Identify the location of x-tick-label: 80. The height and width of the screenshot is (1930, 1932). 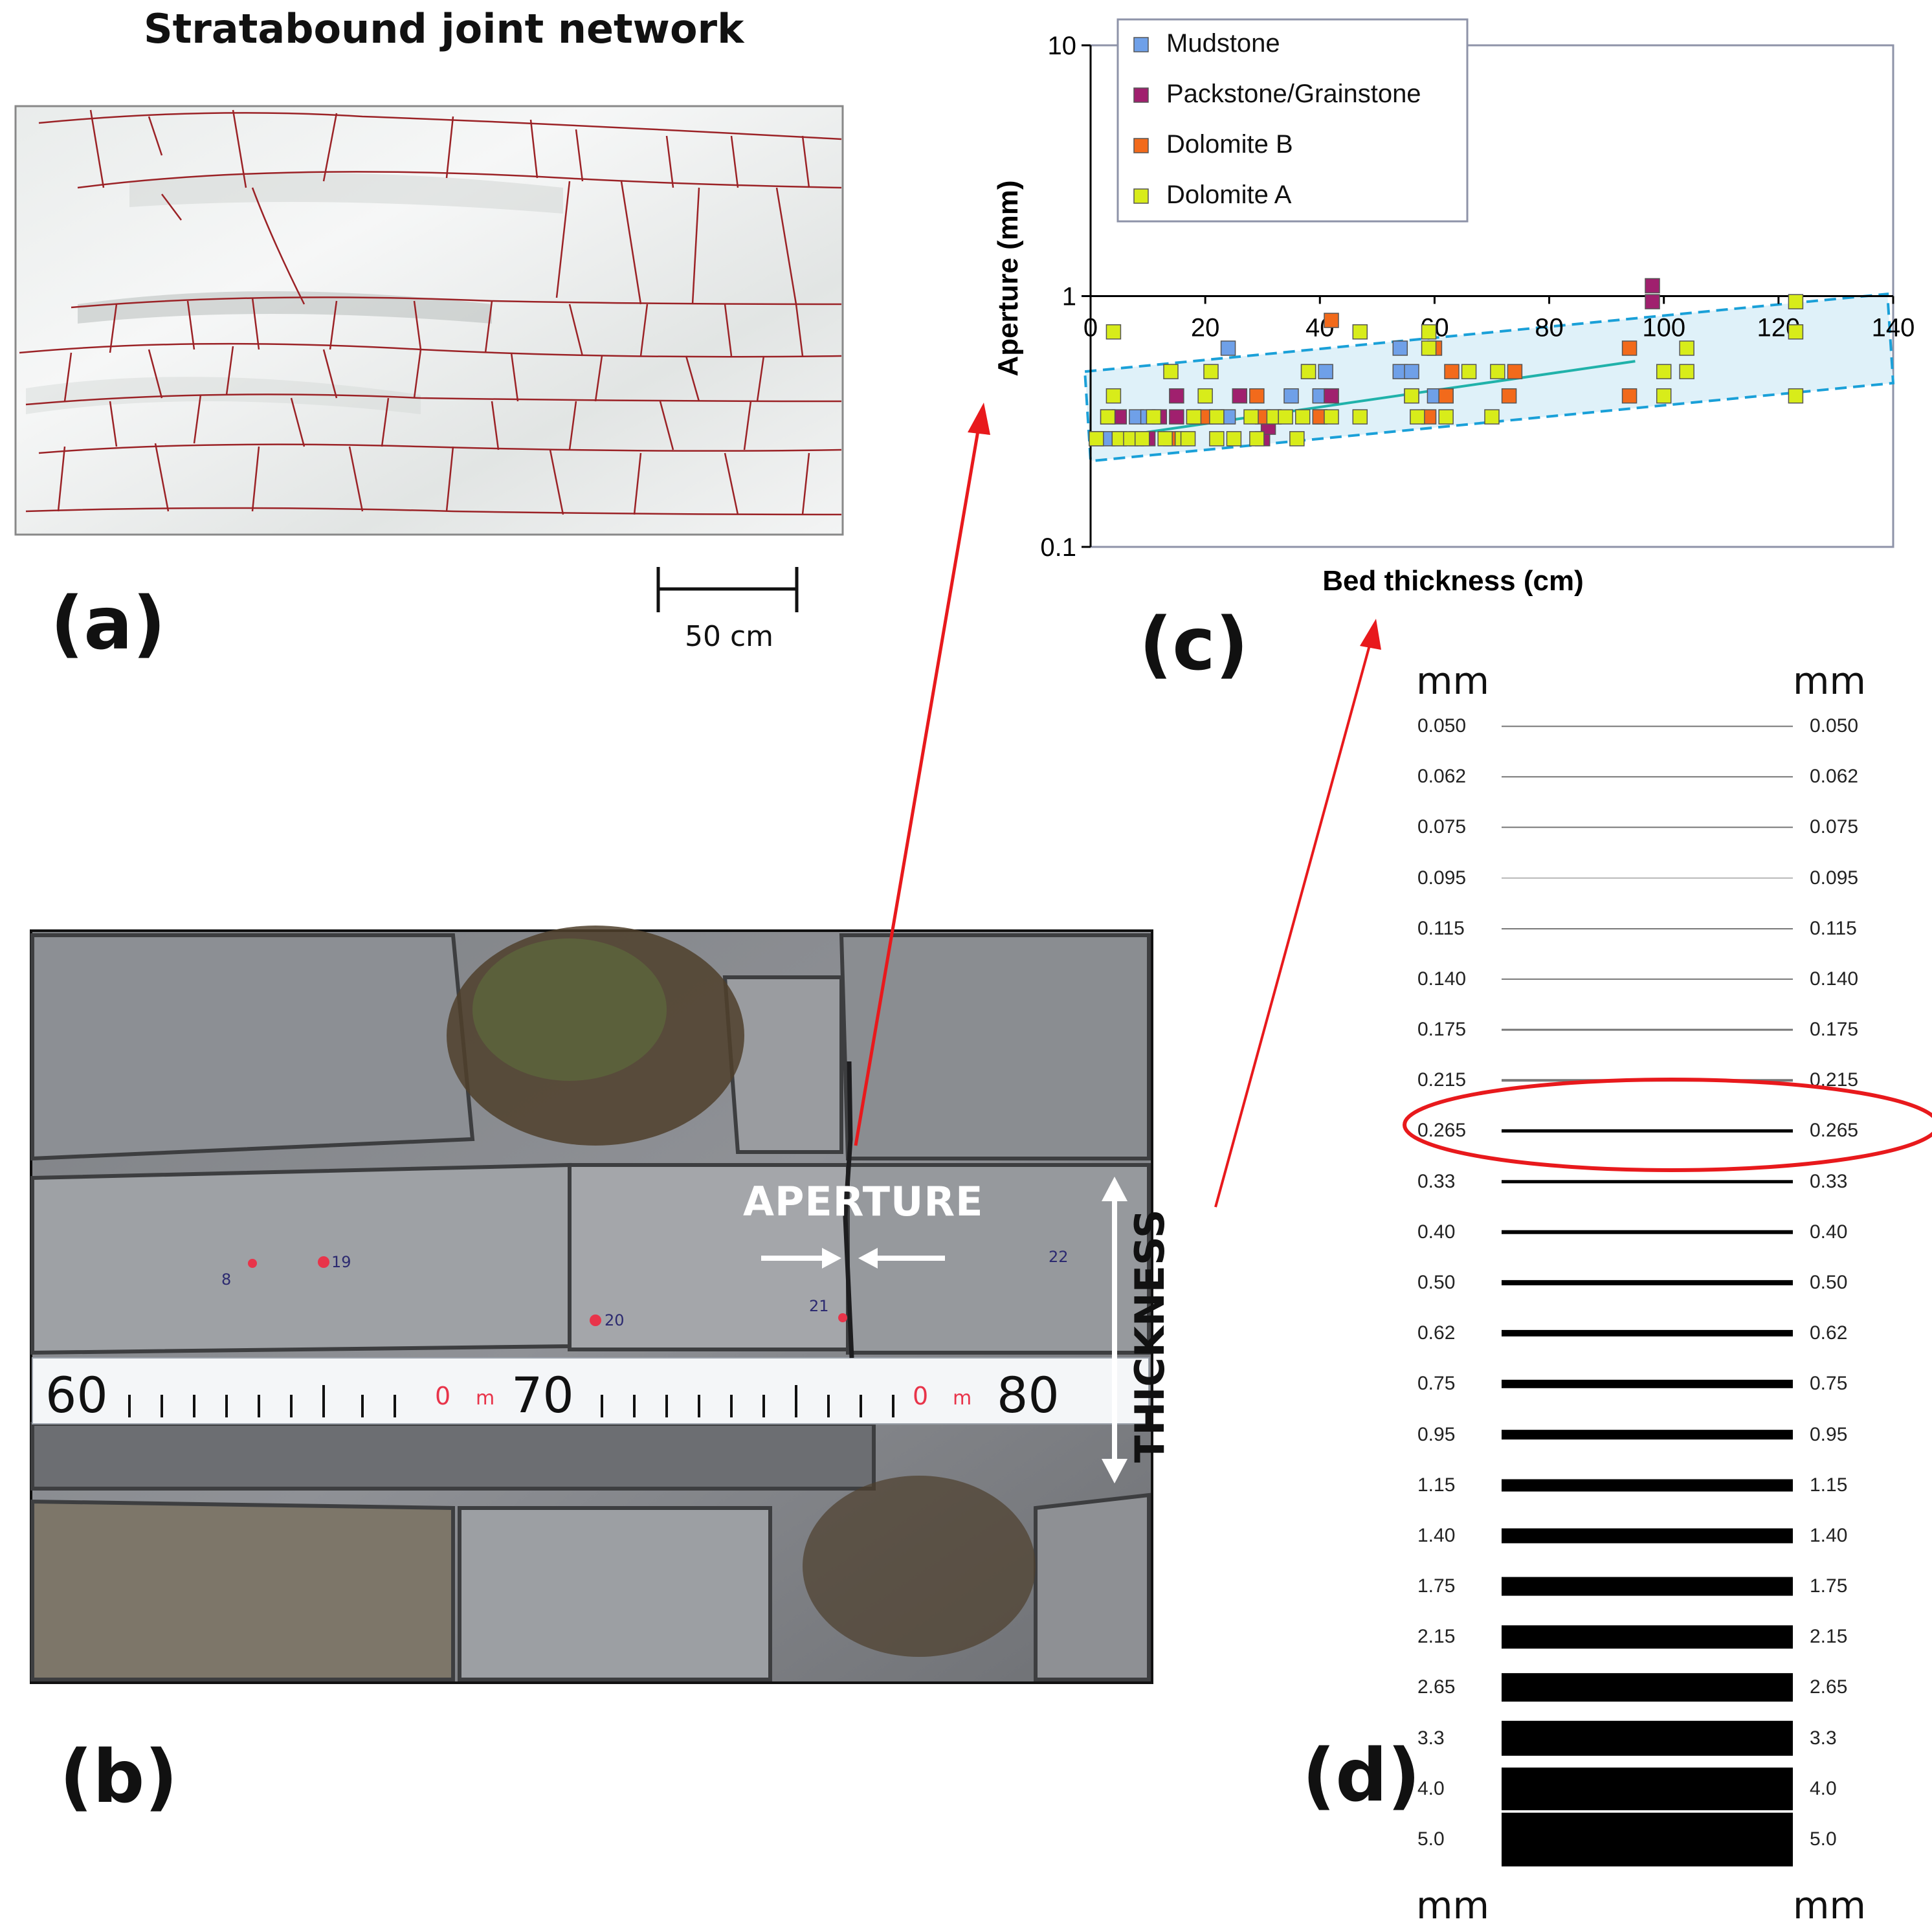
(1549, 328).